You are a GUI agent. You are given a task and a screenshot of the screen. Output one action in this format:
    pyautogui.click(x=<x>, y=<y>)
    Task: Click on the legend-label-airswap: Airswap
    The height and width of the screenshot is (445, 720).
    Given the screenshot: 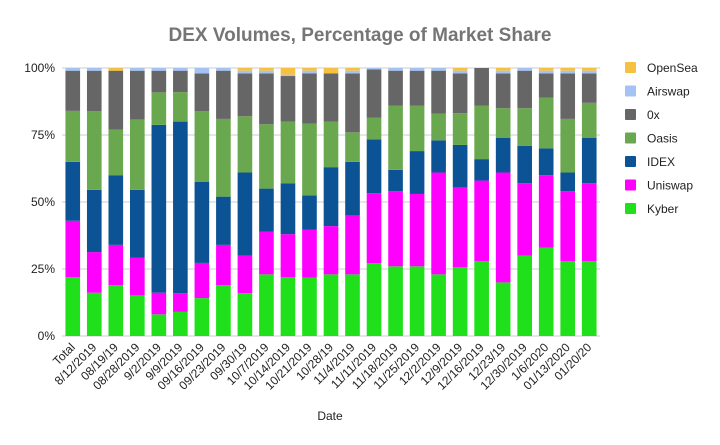 What is the action you would take?
    pyautogui.click(x=668, y=92)
    